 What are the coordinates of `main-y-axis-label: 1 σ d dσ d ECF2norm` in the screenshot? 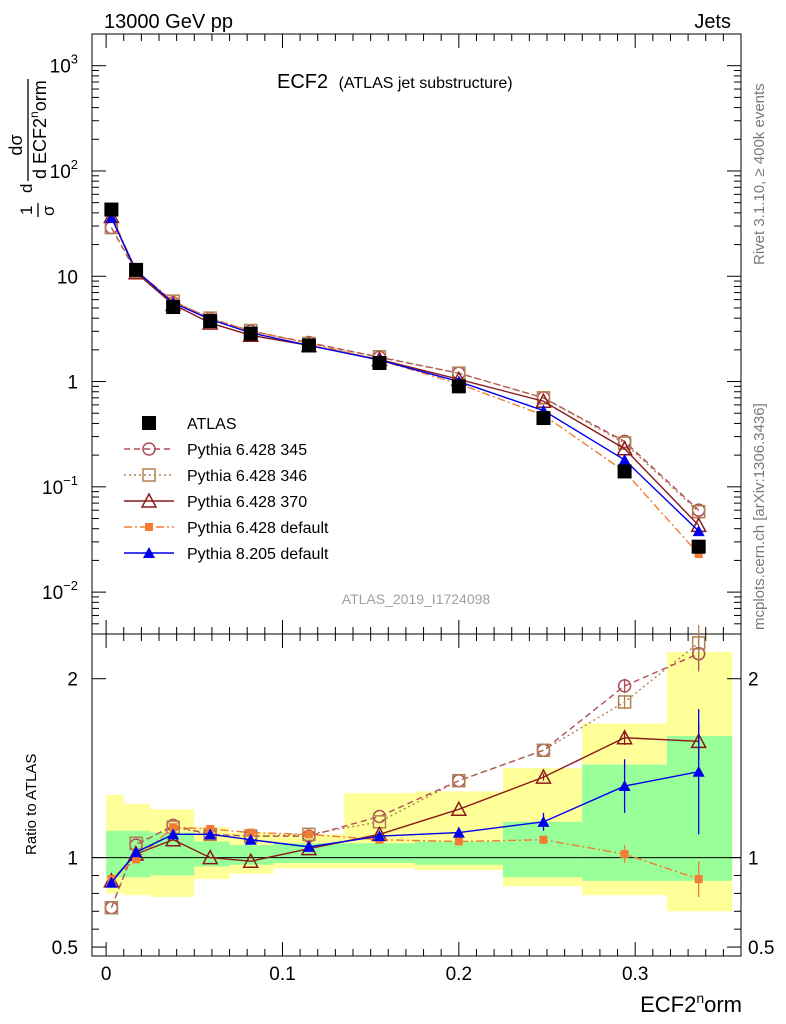 It's located at (32, 148).